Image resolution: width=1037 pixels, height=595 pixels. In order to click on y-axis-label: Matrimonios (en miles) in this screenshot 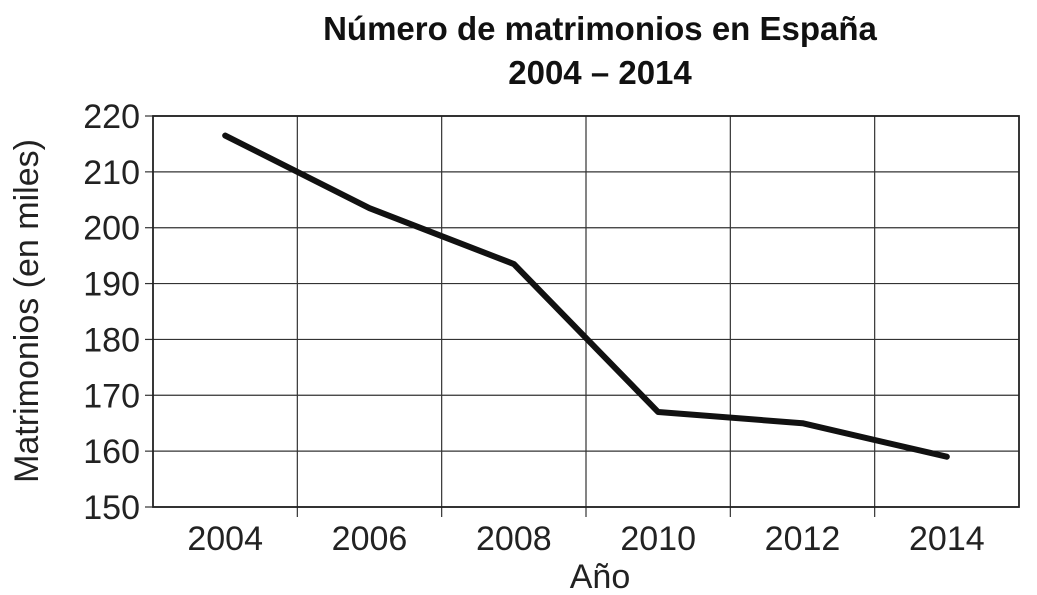, I will do `click(27, 311)`.